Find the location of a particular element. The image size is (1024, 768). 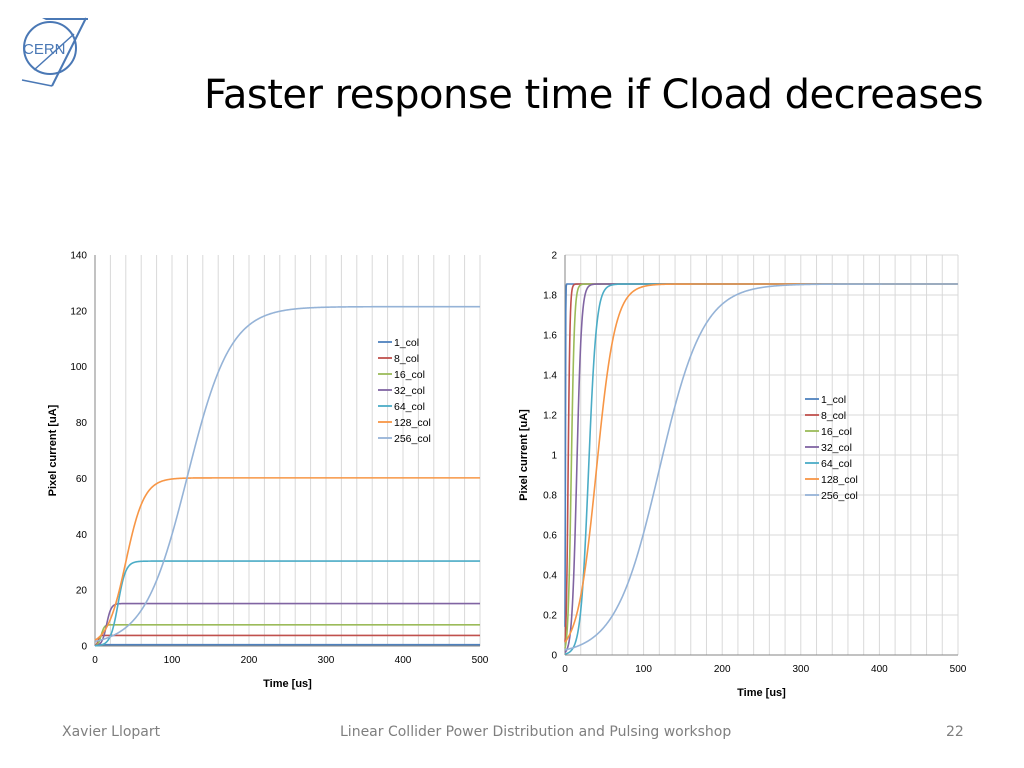

y-tick-label: 1 is located at coordinates (554, 456).